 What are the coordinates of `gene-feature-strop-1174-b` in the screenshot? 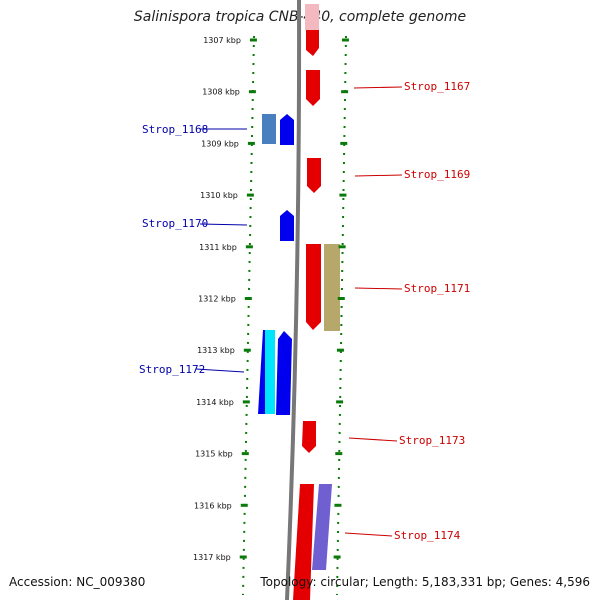 It's located at (322, 527).